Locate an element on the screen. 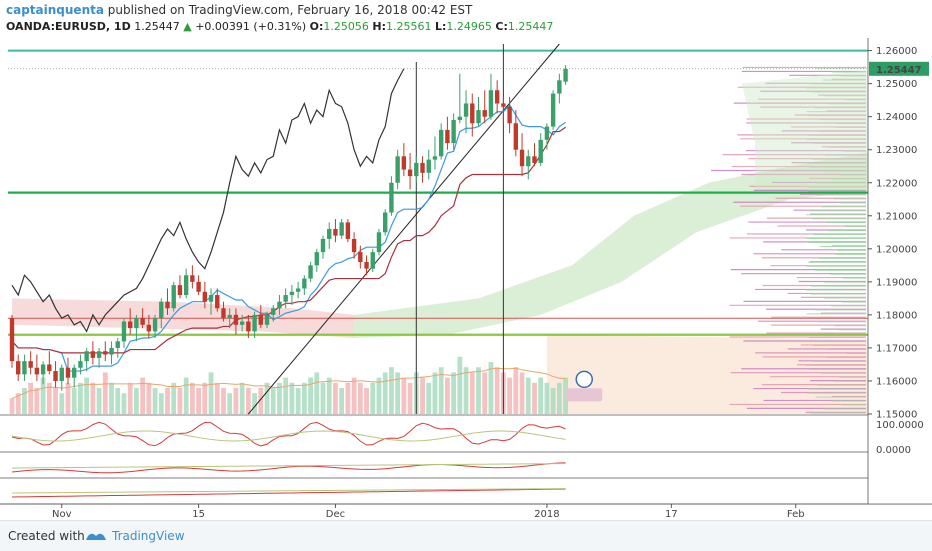  symbol-label: OANDA:EURUSD, 1D is located at coordinates (68, 26).